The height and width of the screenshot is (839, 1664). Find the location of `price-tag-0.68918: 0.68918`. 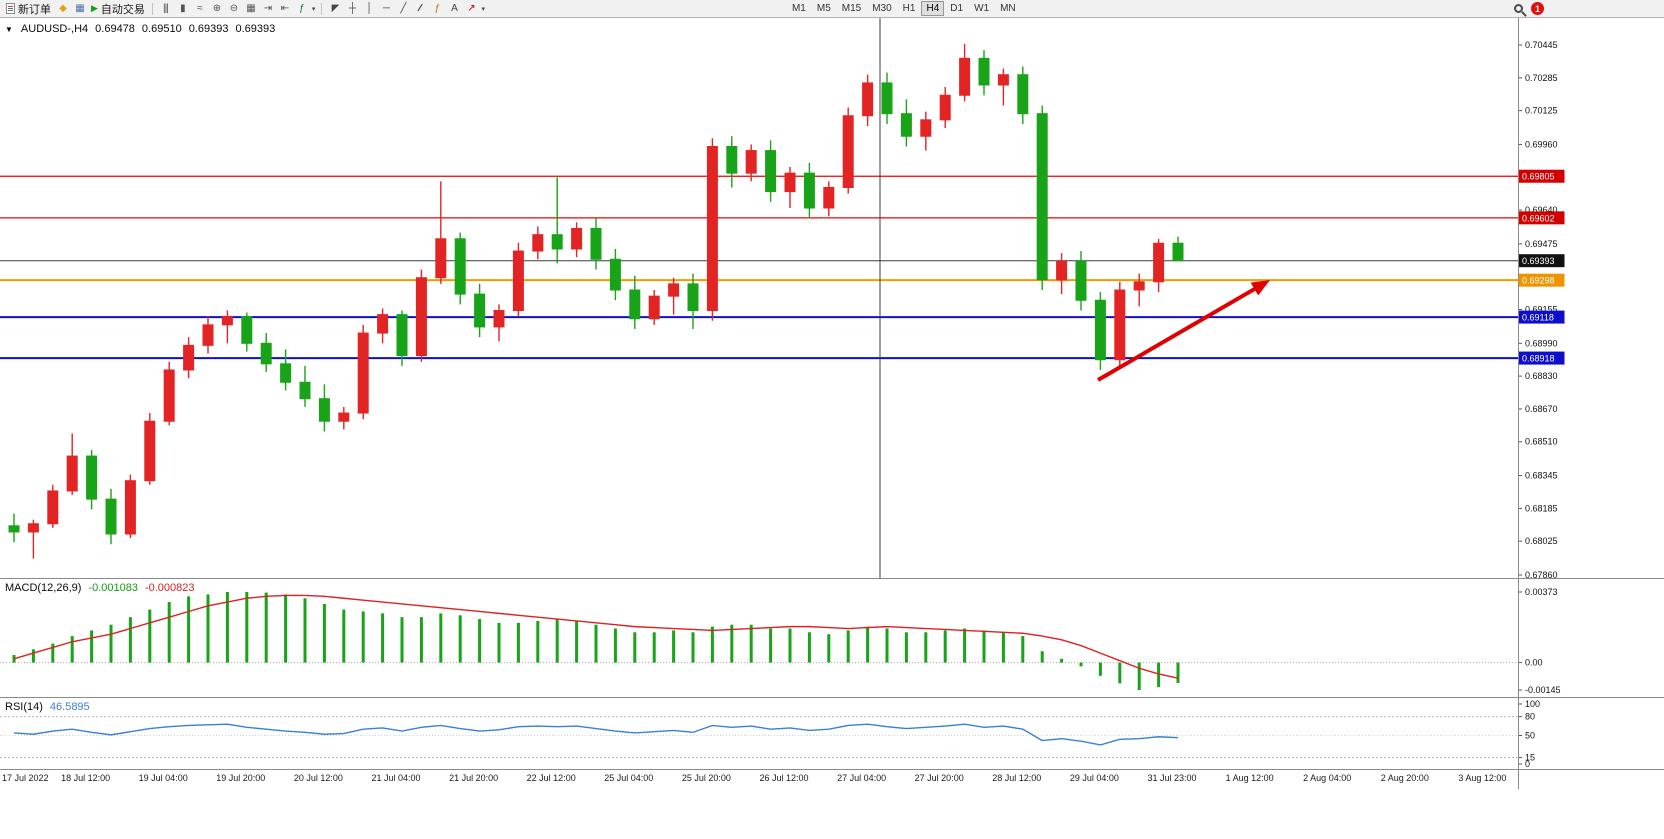

price-tag-0.68918: 0.68918 is located at coordinates (1541, 358).